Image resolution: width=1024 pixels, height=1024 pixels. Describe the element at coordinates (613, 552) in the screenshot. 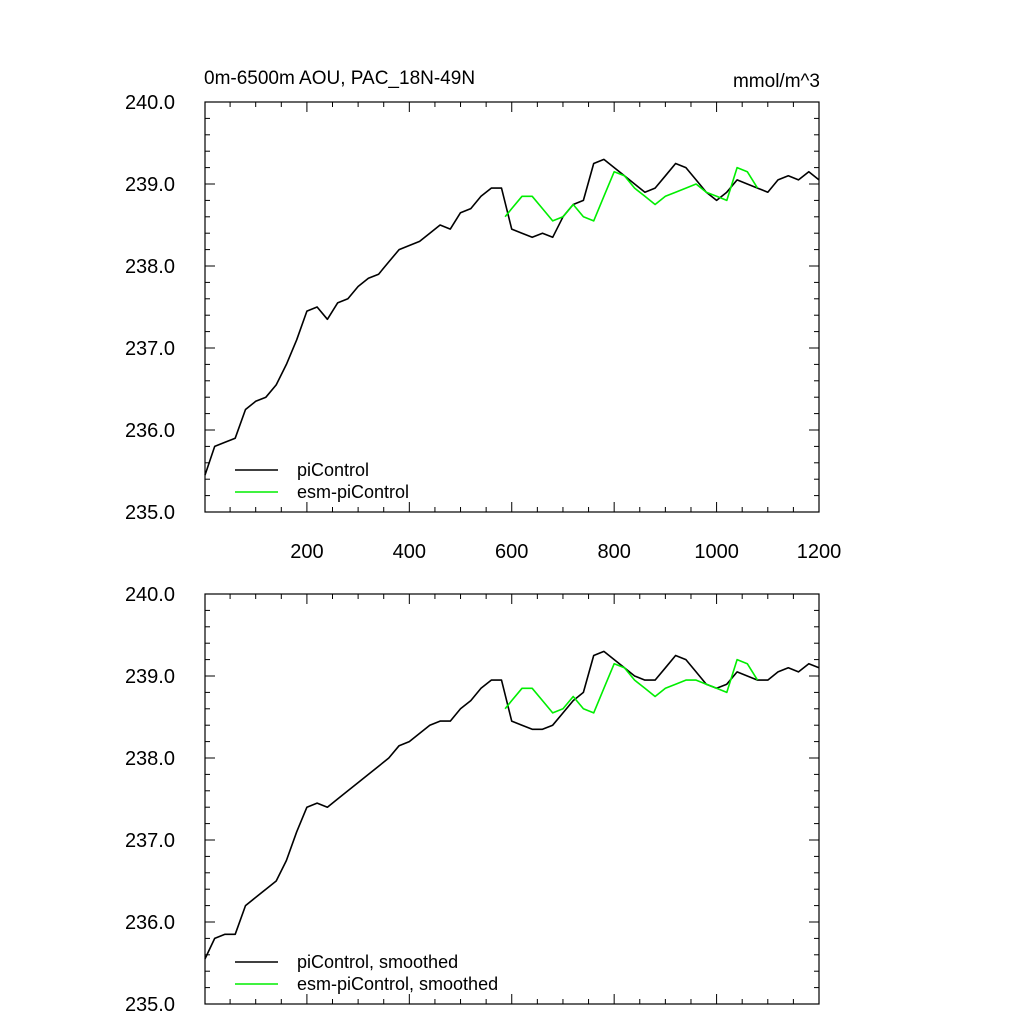

I see `x-tick-label: 800` at that location.